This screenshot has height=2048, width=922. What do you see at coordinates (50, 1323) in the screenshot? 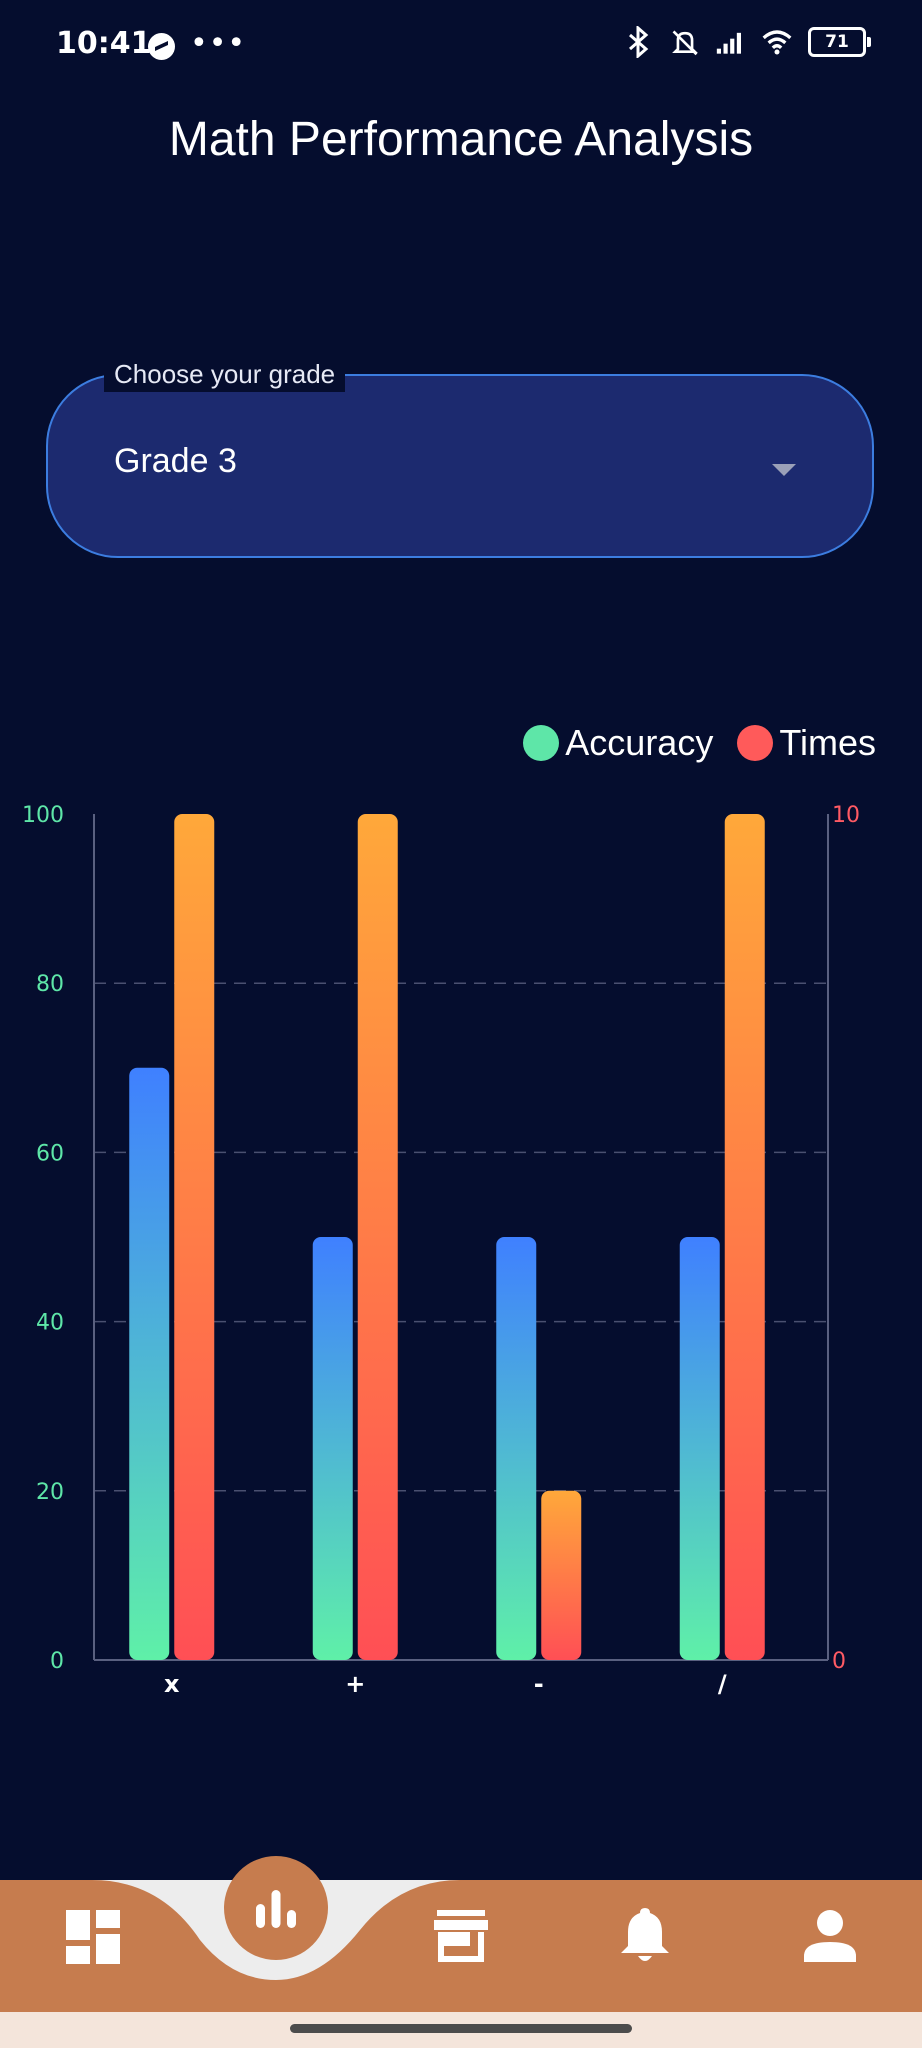
I see `left-tick-label: 40` at bounding box center [50, 1323].